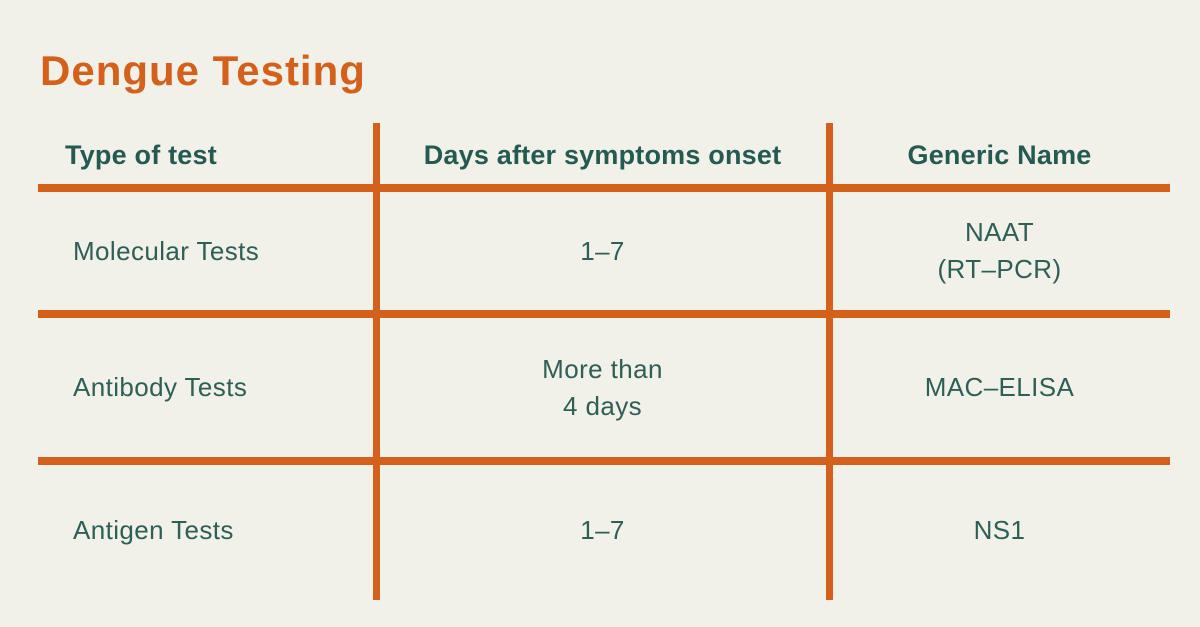  Describe the element at coordinates (999, 530) in the screenshot. I see `cell-row3-generic-name: NS1` at that location.